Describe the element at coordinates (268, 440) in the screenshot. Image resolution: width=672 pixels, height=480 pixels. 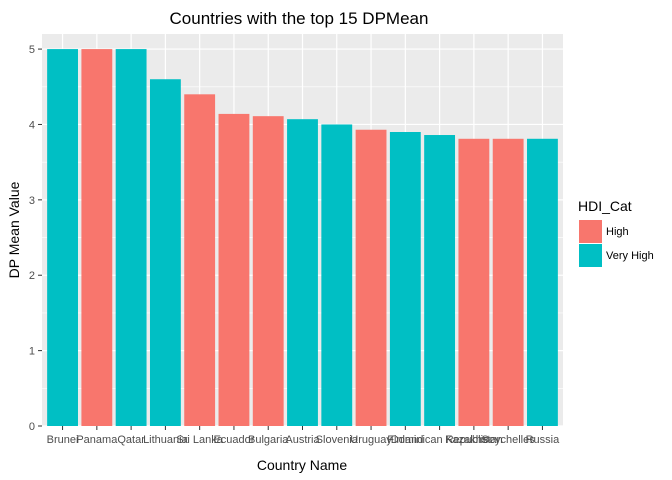
I see `x-tick-label: Bulgaria` at that location.